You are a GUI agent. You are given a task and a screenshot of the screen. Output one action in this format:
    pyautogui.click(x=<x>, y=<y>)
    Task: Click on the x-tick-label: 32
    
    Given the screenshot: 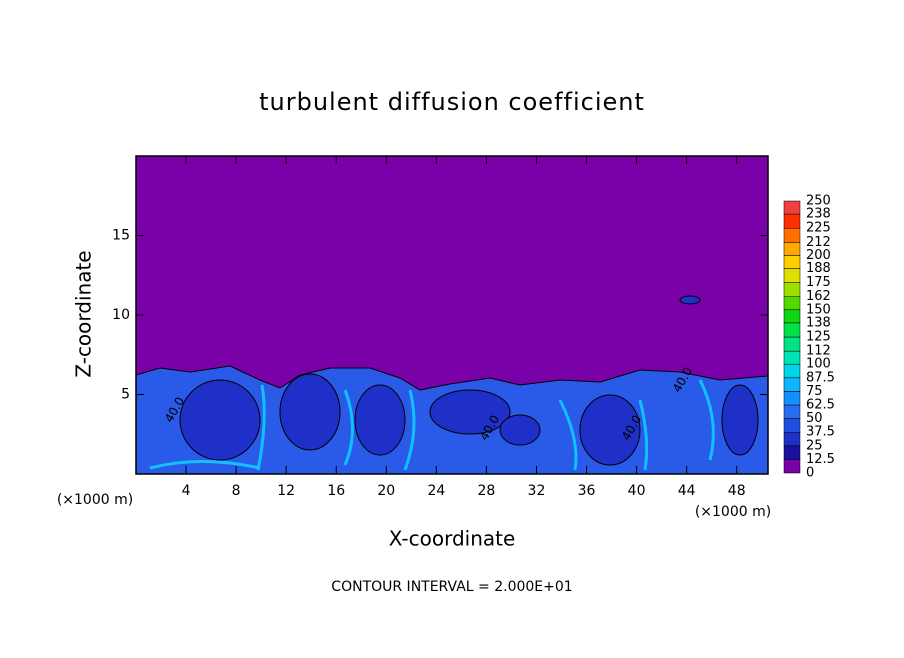 What is the action you would take?
    pyautogui.click(x=537, y=491)
    